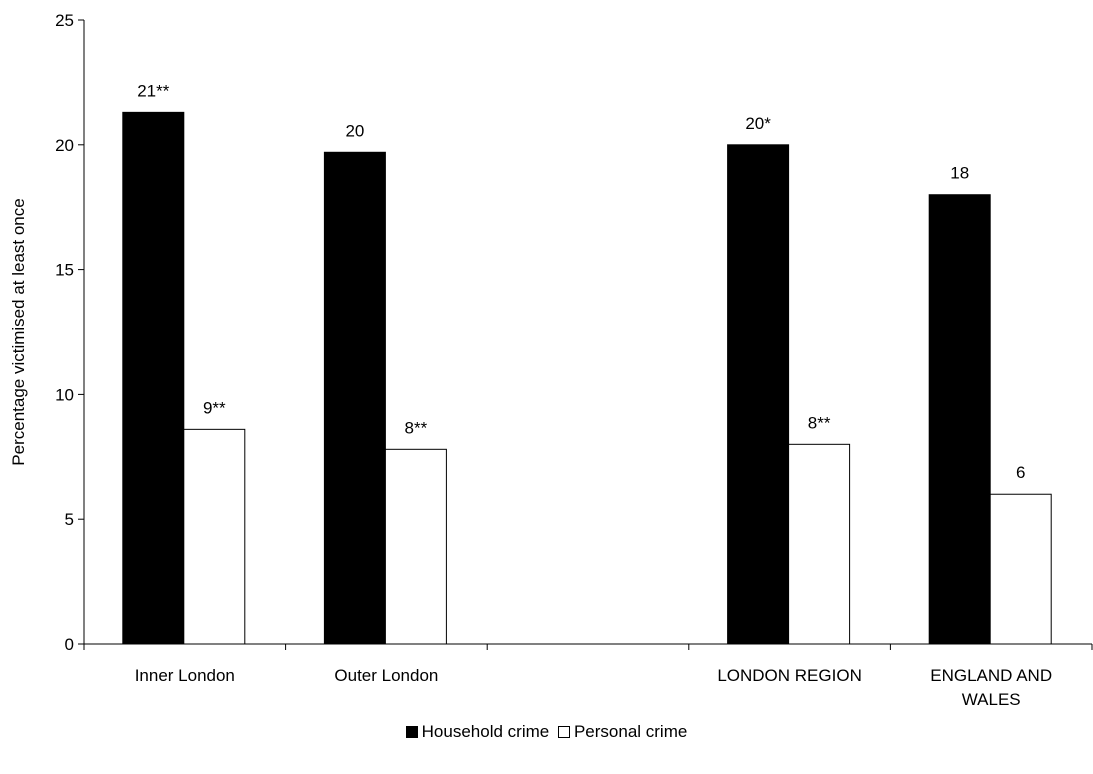 This screenshot has width=1093, height=774. Describe the element at coordinates (354, 130) in the screenshot. I see `data-label-household: 20` at that location.